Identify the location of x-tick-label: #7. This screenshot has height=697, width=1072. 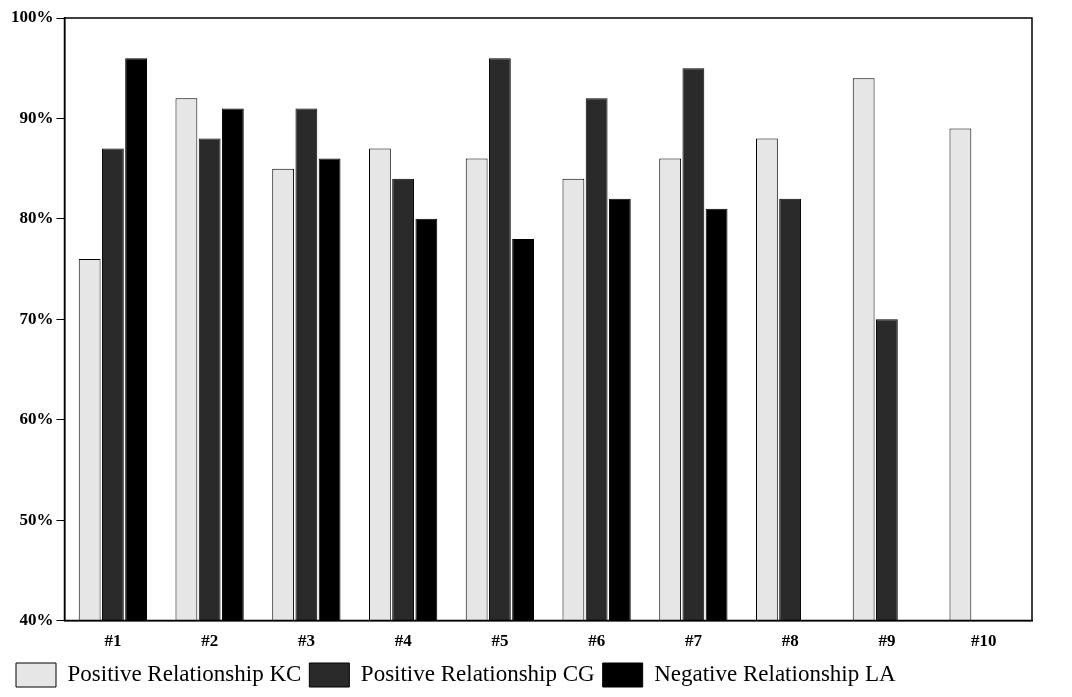
(693, 641).